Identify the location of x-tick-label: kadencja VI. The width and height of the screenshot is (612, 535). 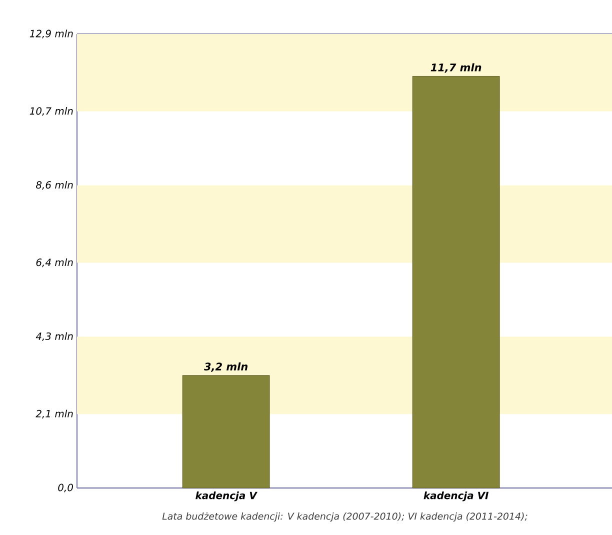
(456, 497).